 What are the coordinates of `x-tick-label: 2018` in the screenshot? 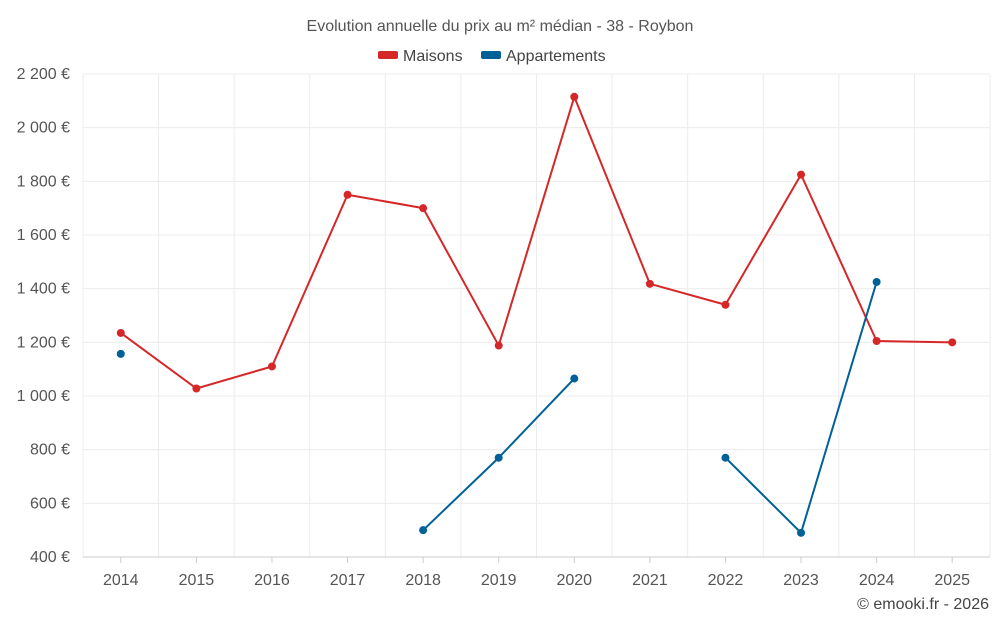 It's located at (423, 580).